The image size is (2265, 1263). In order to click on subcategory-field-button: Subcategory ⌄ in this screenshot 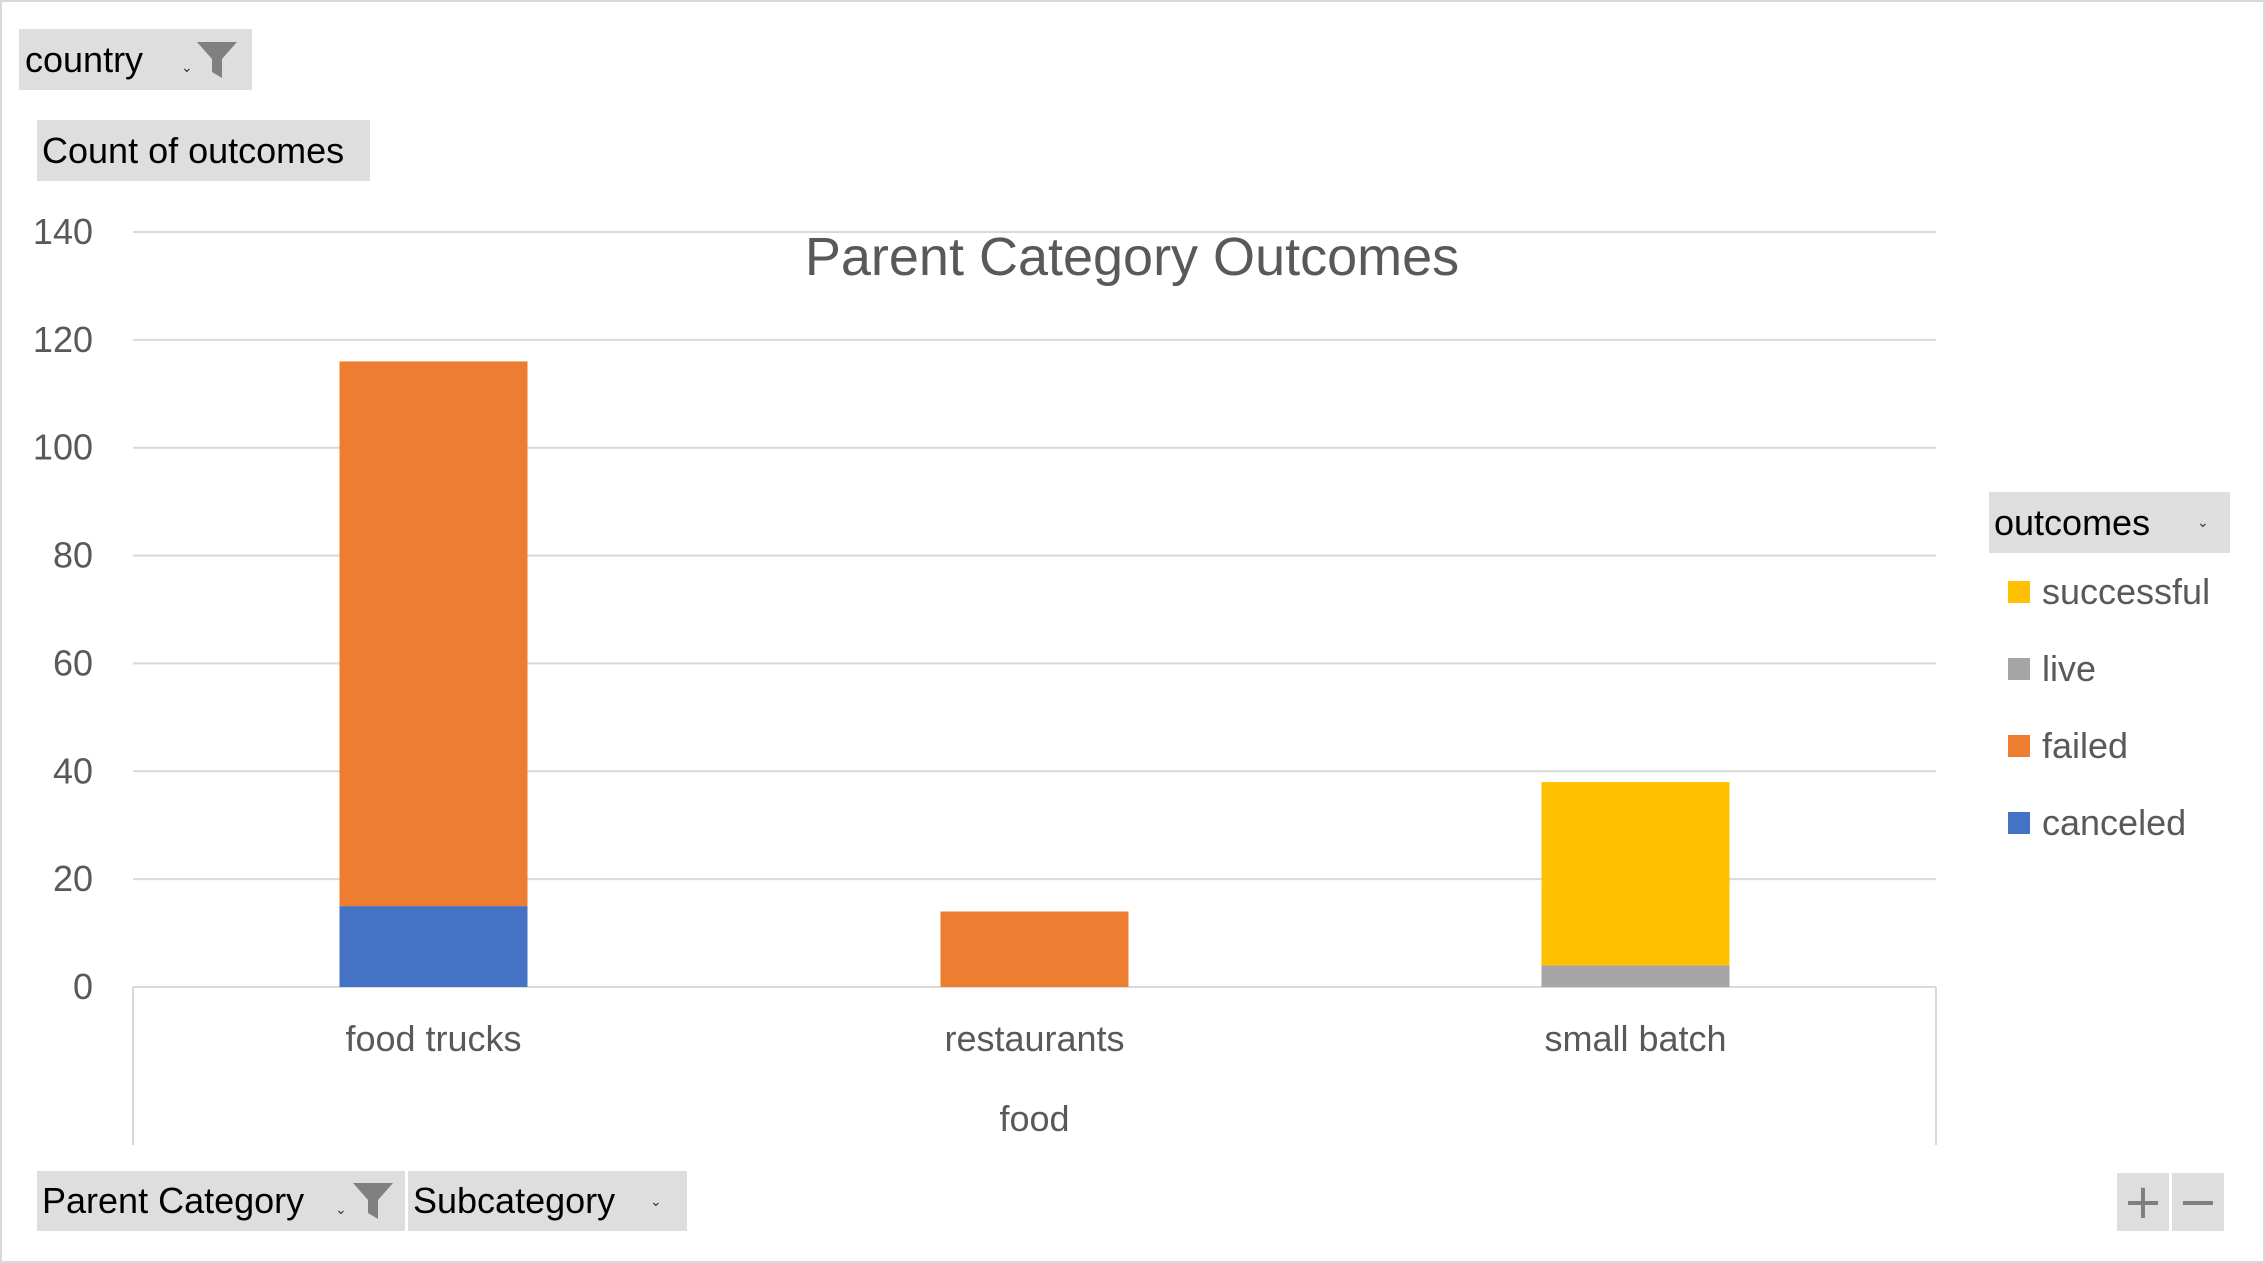, I will do `click(547, 1201)`.